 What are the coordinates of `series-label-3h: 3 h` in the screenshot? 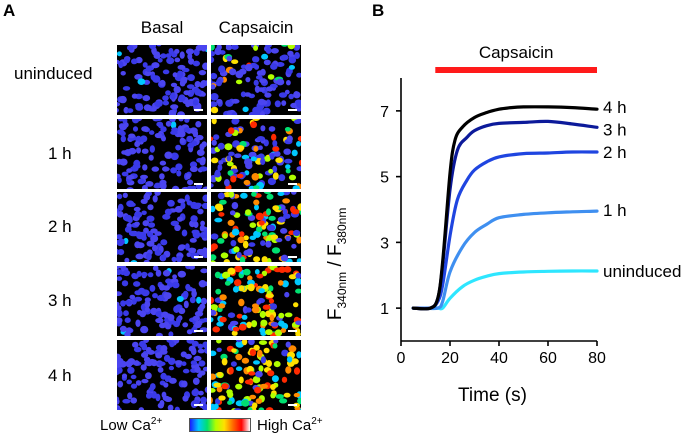 It's located at (615, 129).